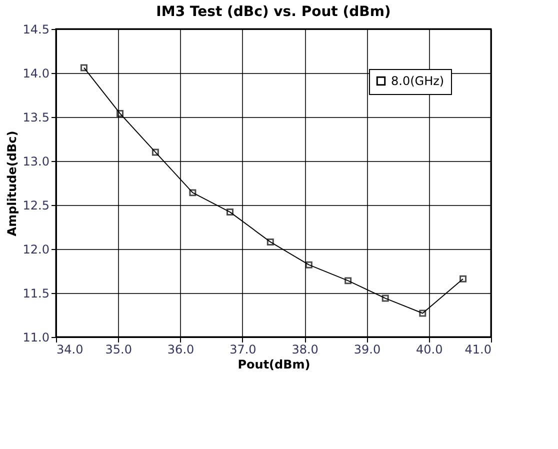 The height and width of the screenshot is (449, 558). I want to click on y-tick-label: 14.5, so click(36, 29).